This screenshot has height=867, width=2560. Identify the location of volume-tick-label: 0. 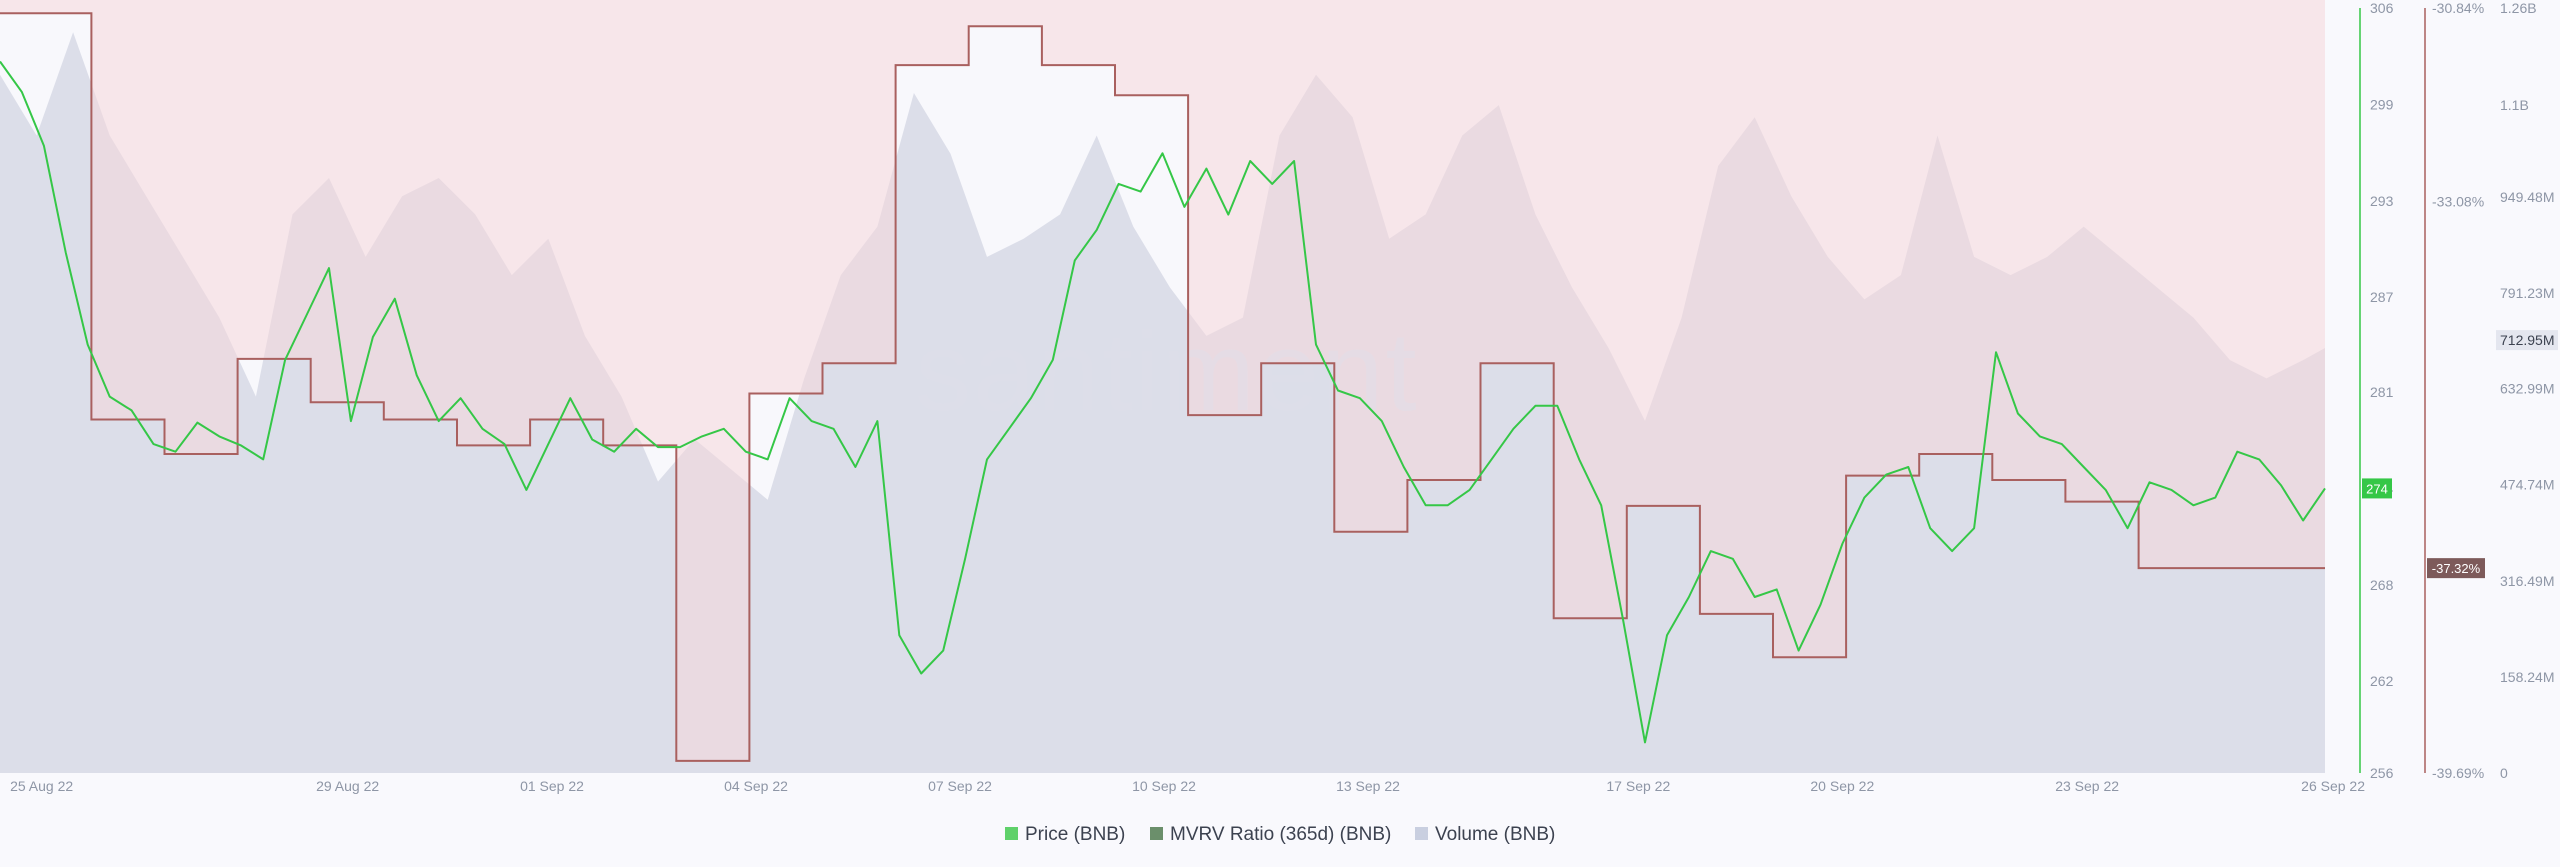
(2504, 773).